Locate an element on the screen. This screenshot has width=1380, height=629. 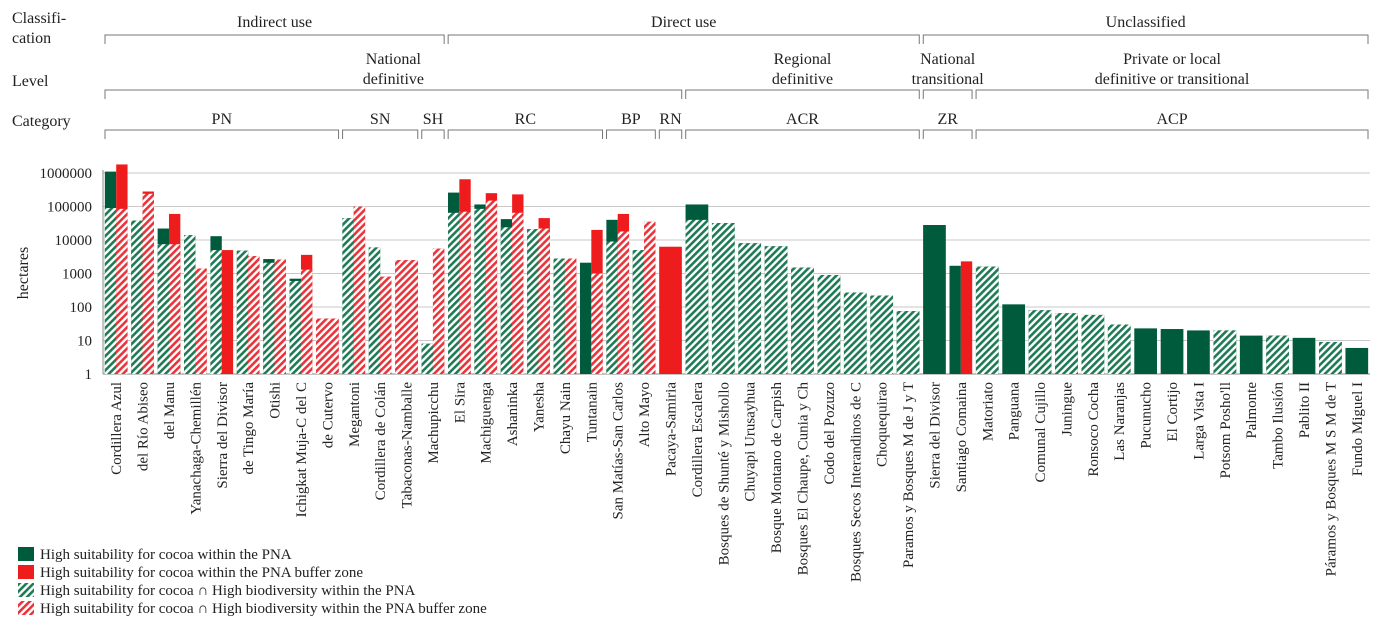
x-tick-label: Pacaya-Samiria is located at coordinates (672, 429).